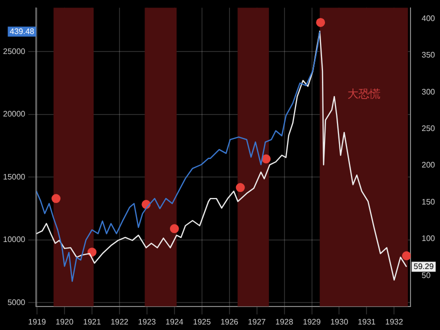  I want to click on x-tick-label: 1922, so click(119, 321).